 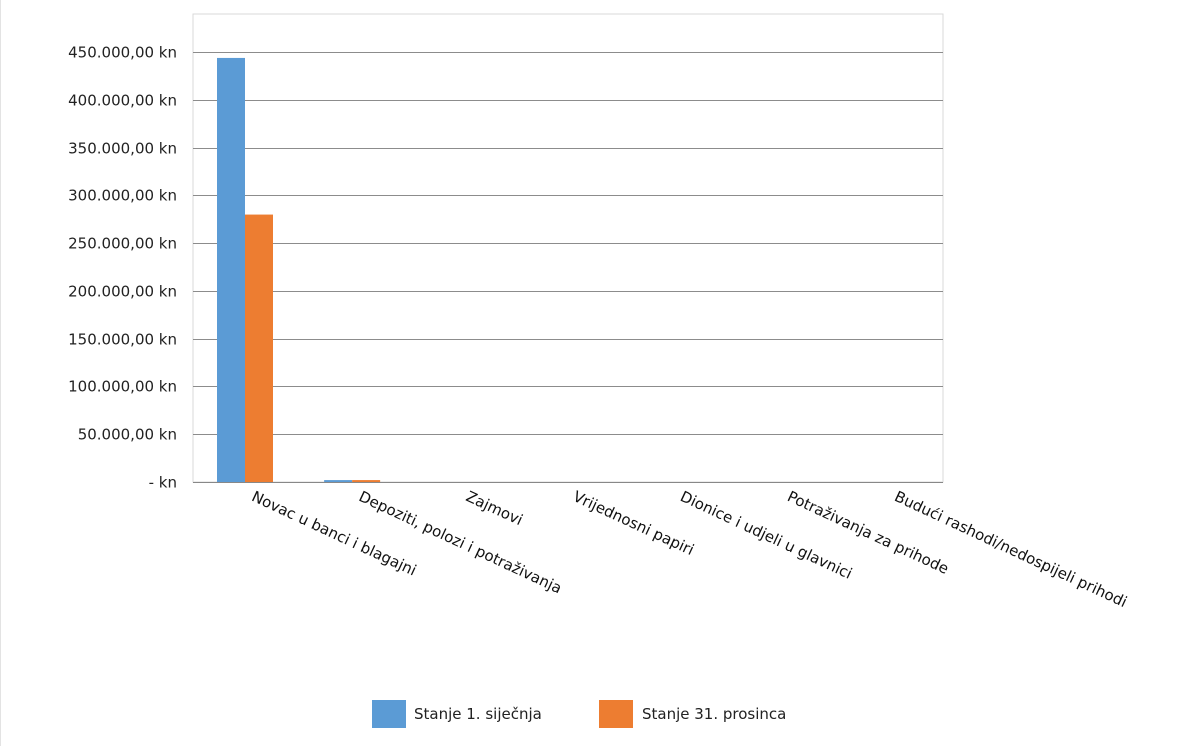 I want to click on category-label: Depoziti, polozi i potraživanja, so click(x=460, y=542).